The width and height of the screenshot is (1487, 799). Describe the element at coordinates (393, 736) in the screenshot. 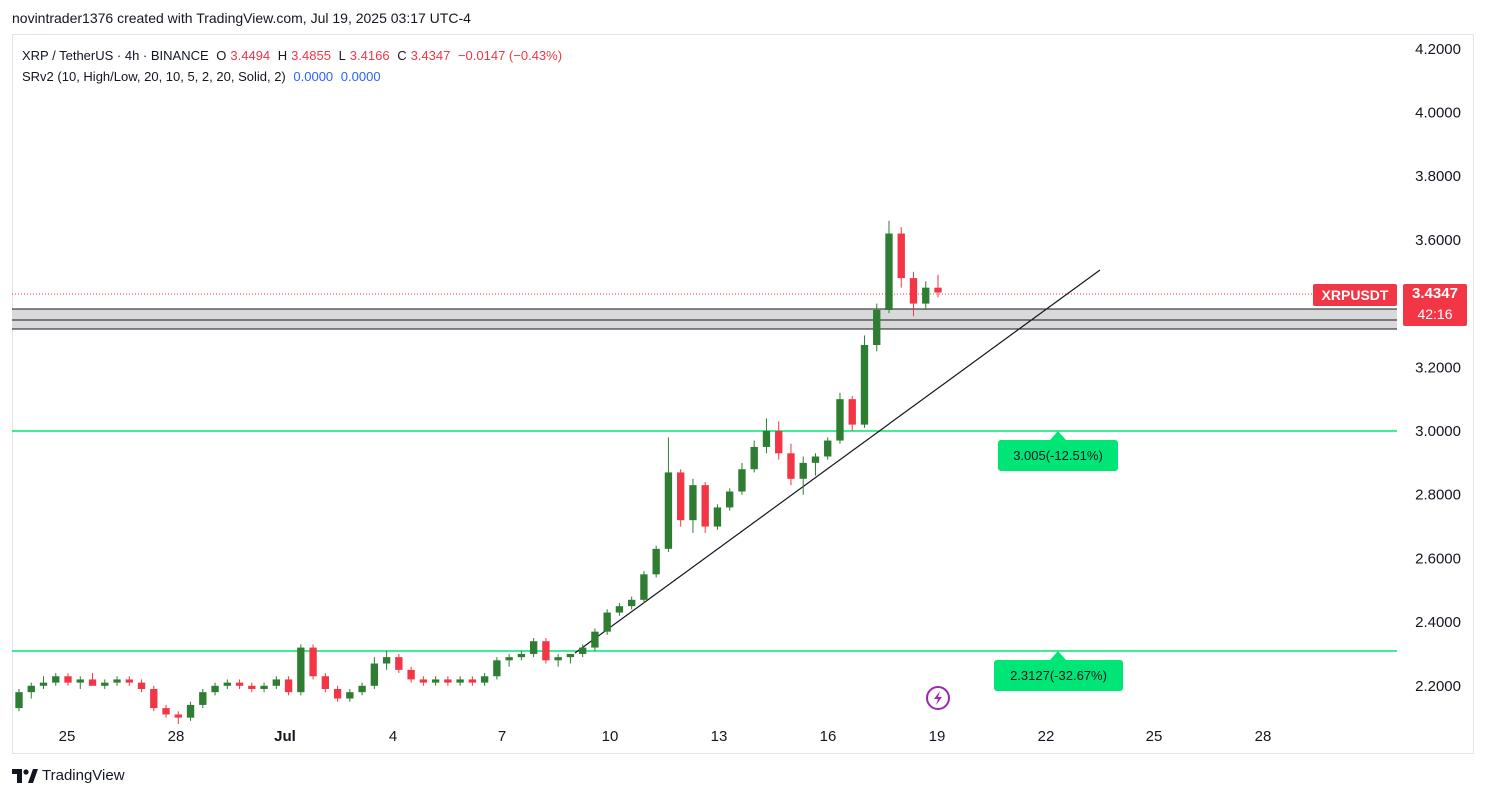

I see `x-tick-label: 4` at that location.